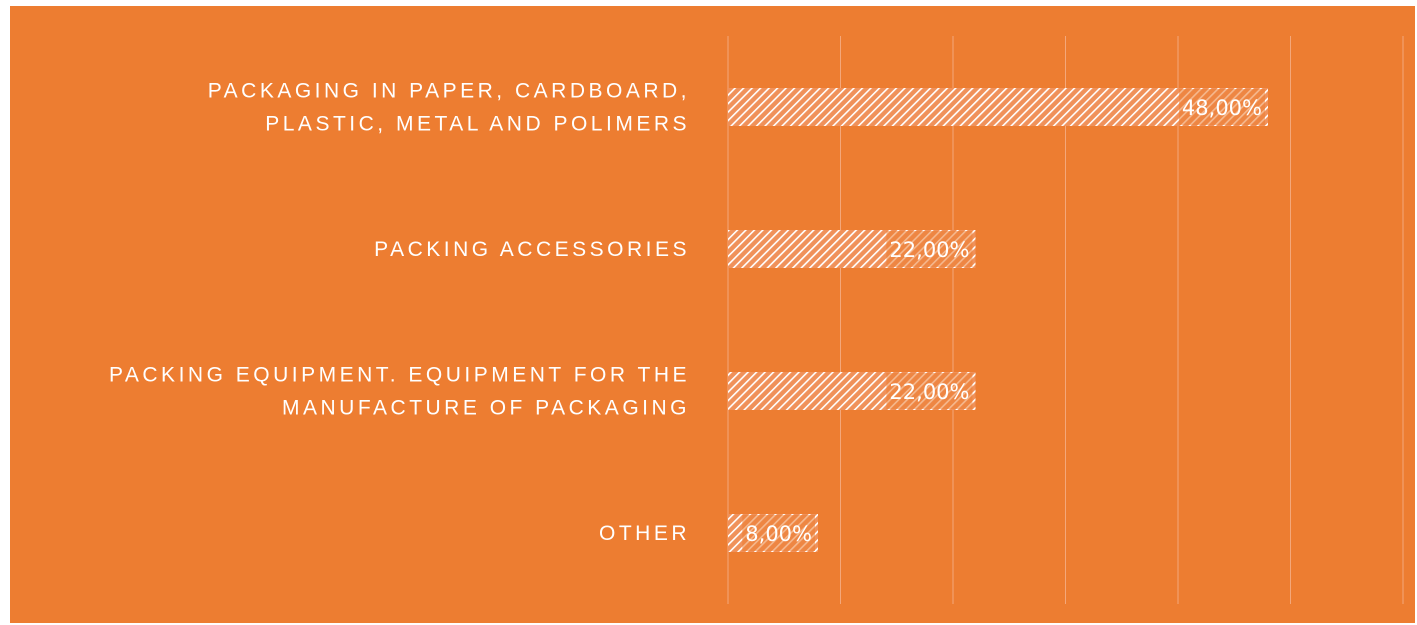 The height and width of the screenshot is (625, 1417). I want to click on category-label: PACKAGING IN PAPER, CARDBOARD,, so click(449, 91).